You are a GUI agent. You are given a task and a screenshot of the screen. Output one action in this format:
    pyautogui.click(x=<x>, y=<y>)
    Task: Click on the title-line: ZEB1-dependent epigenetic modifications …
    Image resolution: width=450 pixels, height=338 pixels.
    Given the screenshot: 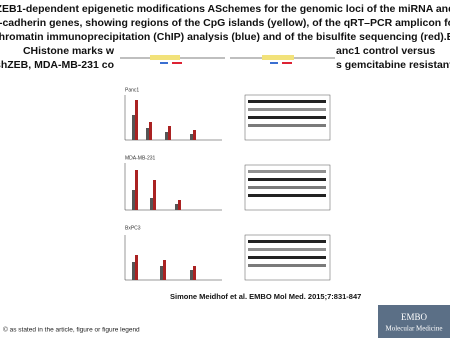 What is the action you would take?
    pyautogui.click(x=225, y=9)
    